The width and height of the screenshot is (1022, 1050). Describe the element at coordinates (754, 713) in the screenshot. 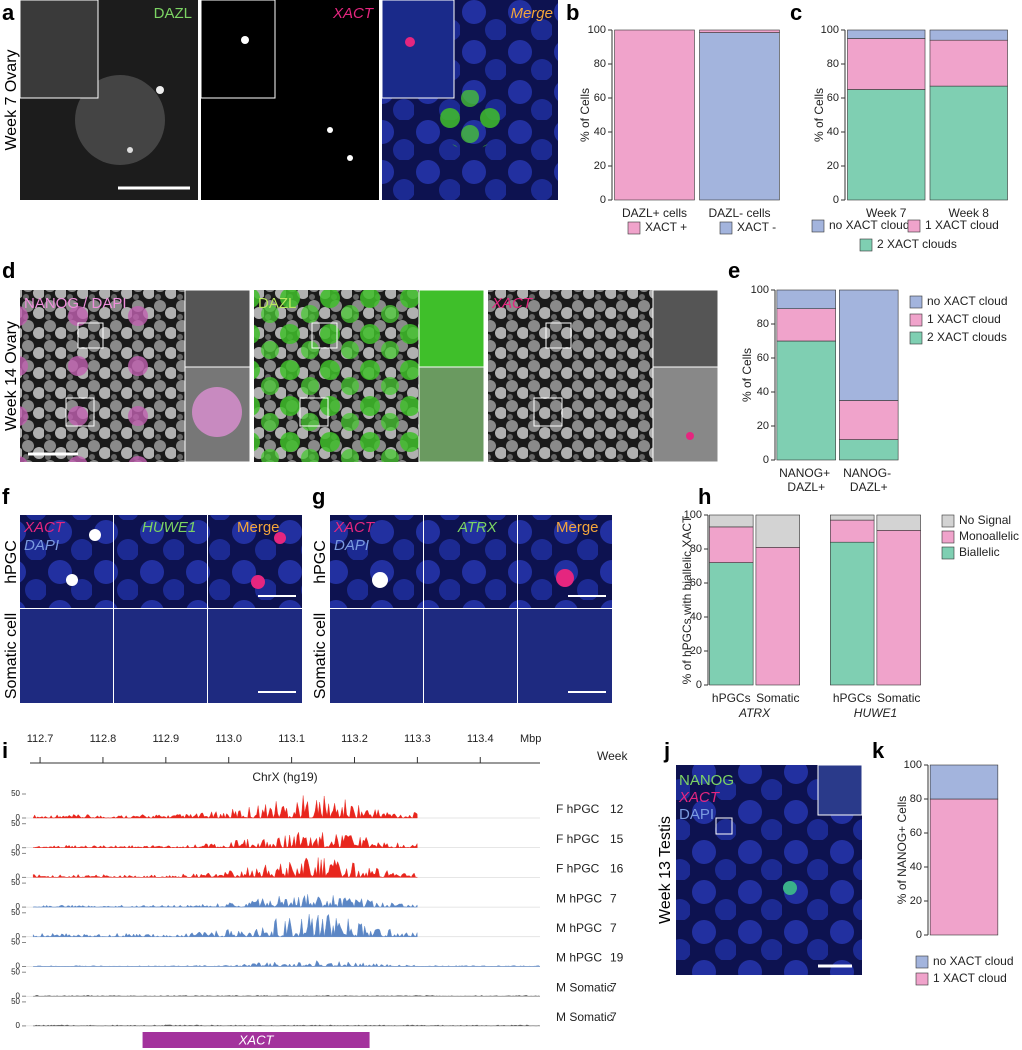

I see `group-label: ATRX` at that location.